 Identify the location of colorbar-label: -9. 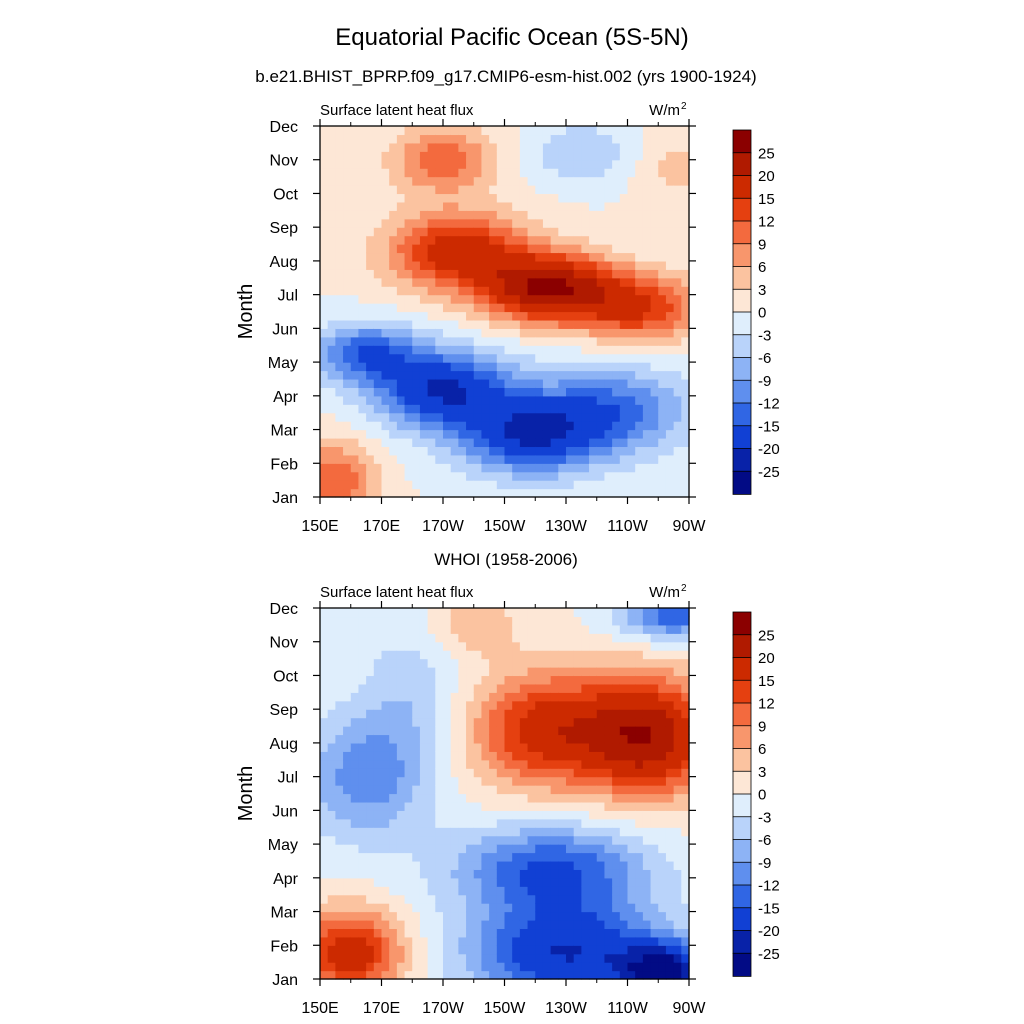
(764, 863).